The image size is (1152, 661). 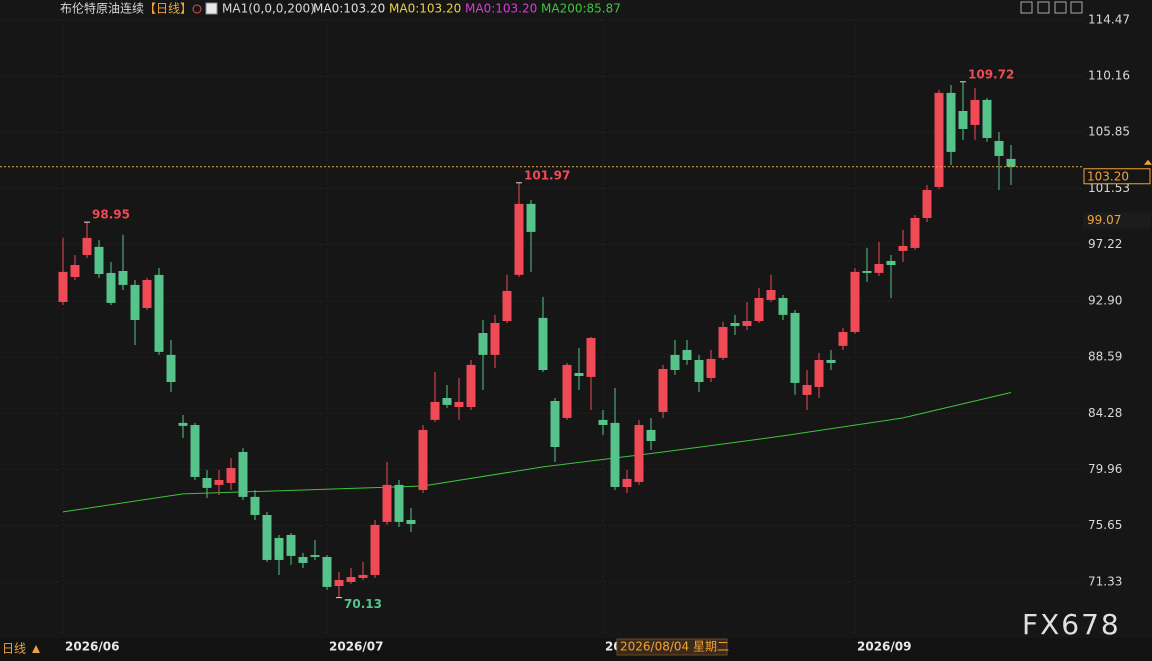 I want to click on x-tick-label: 2026/09, so click(x=884, y=647).